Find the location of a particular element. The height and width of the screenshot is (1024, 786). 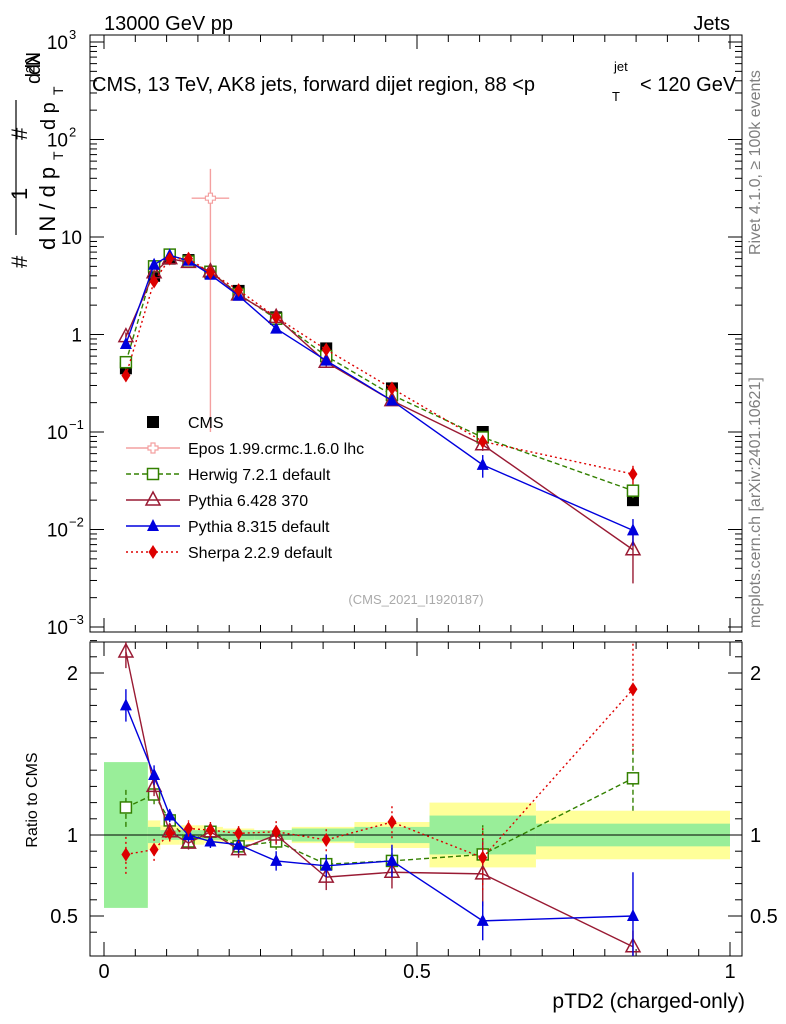

ratio-y-tick-label: 0.5 is located at coordinates (64, 917).